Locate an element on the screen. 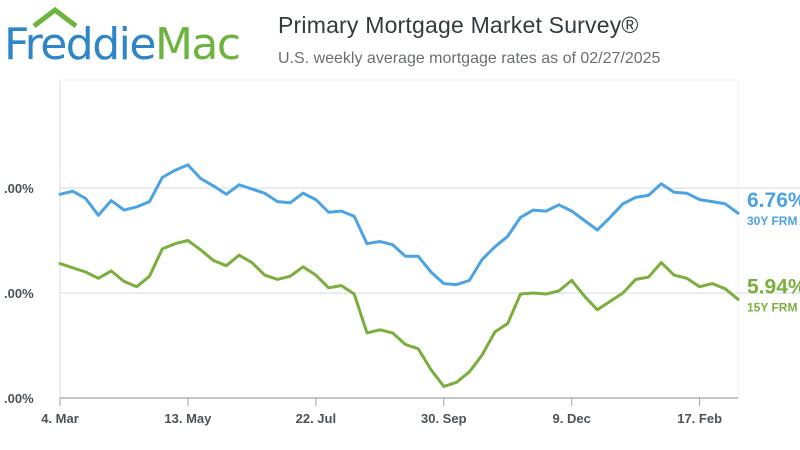  x-tick-label: 22. Jul is located at coordinates (316, 418).